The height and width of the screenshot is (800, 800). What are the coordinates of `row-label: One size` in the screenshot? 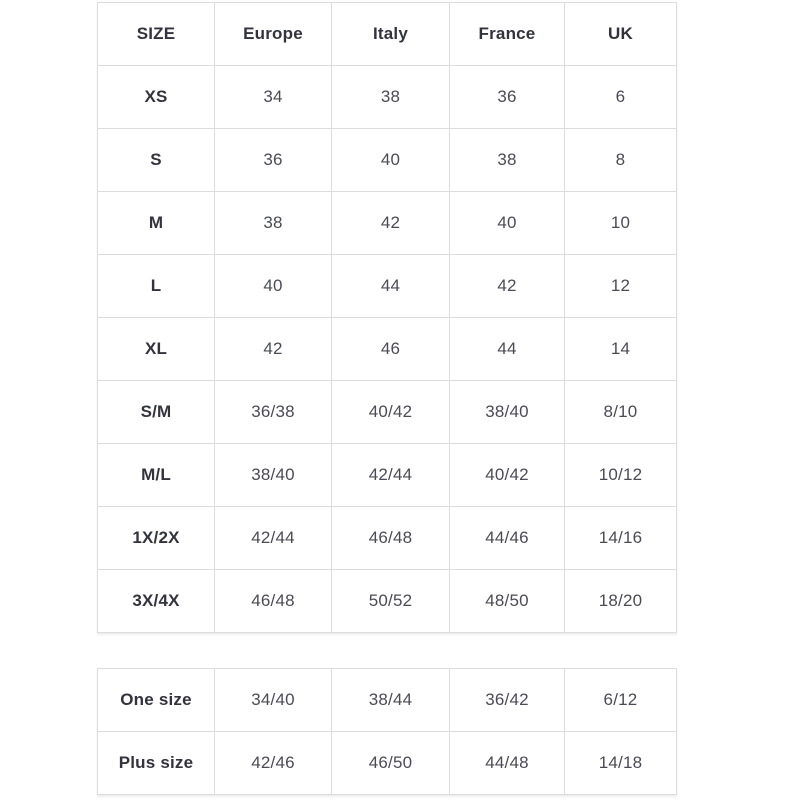 It's located at (156, 700).